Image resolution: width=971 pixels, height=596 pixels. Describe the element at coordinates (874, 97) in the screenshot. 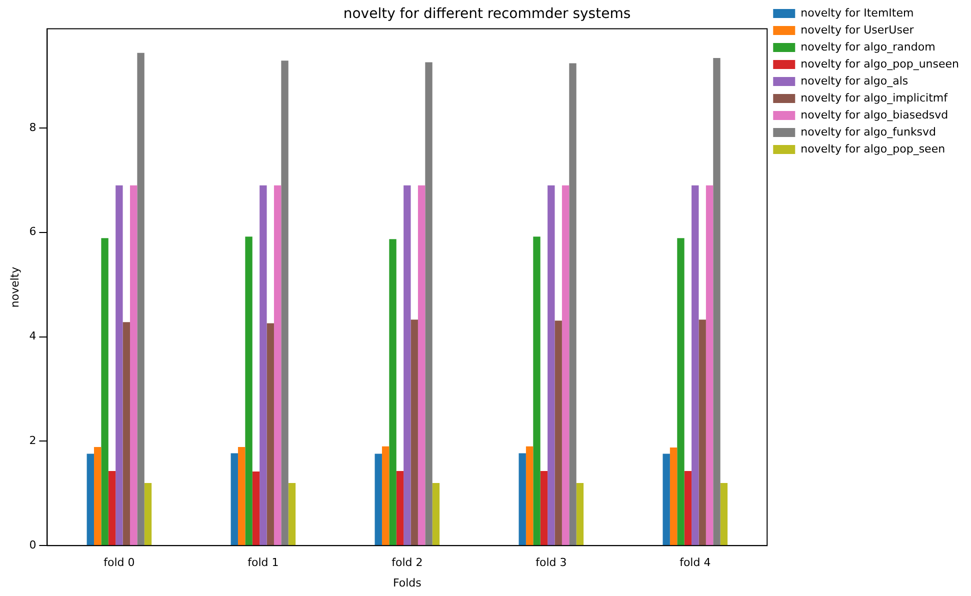

I see `legend-label: novelty for algo_implicitmf` at that location.